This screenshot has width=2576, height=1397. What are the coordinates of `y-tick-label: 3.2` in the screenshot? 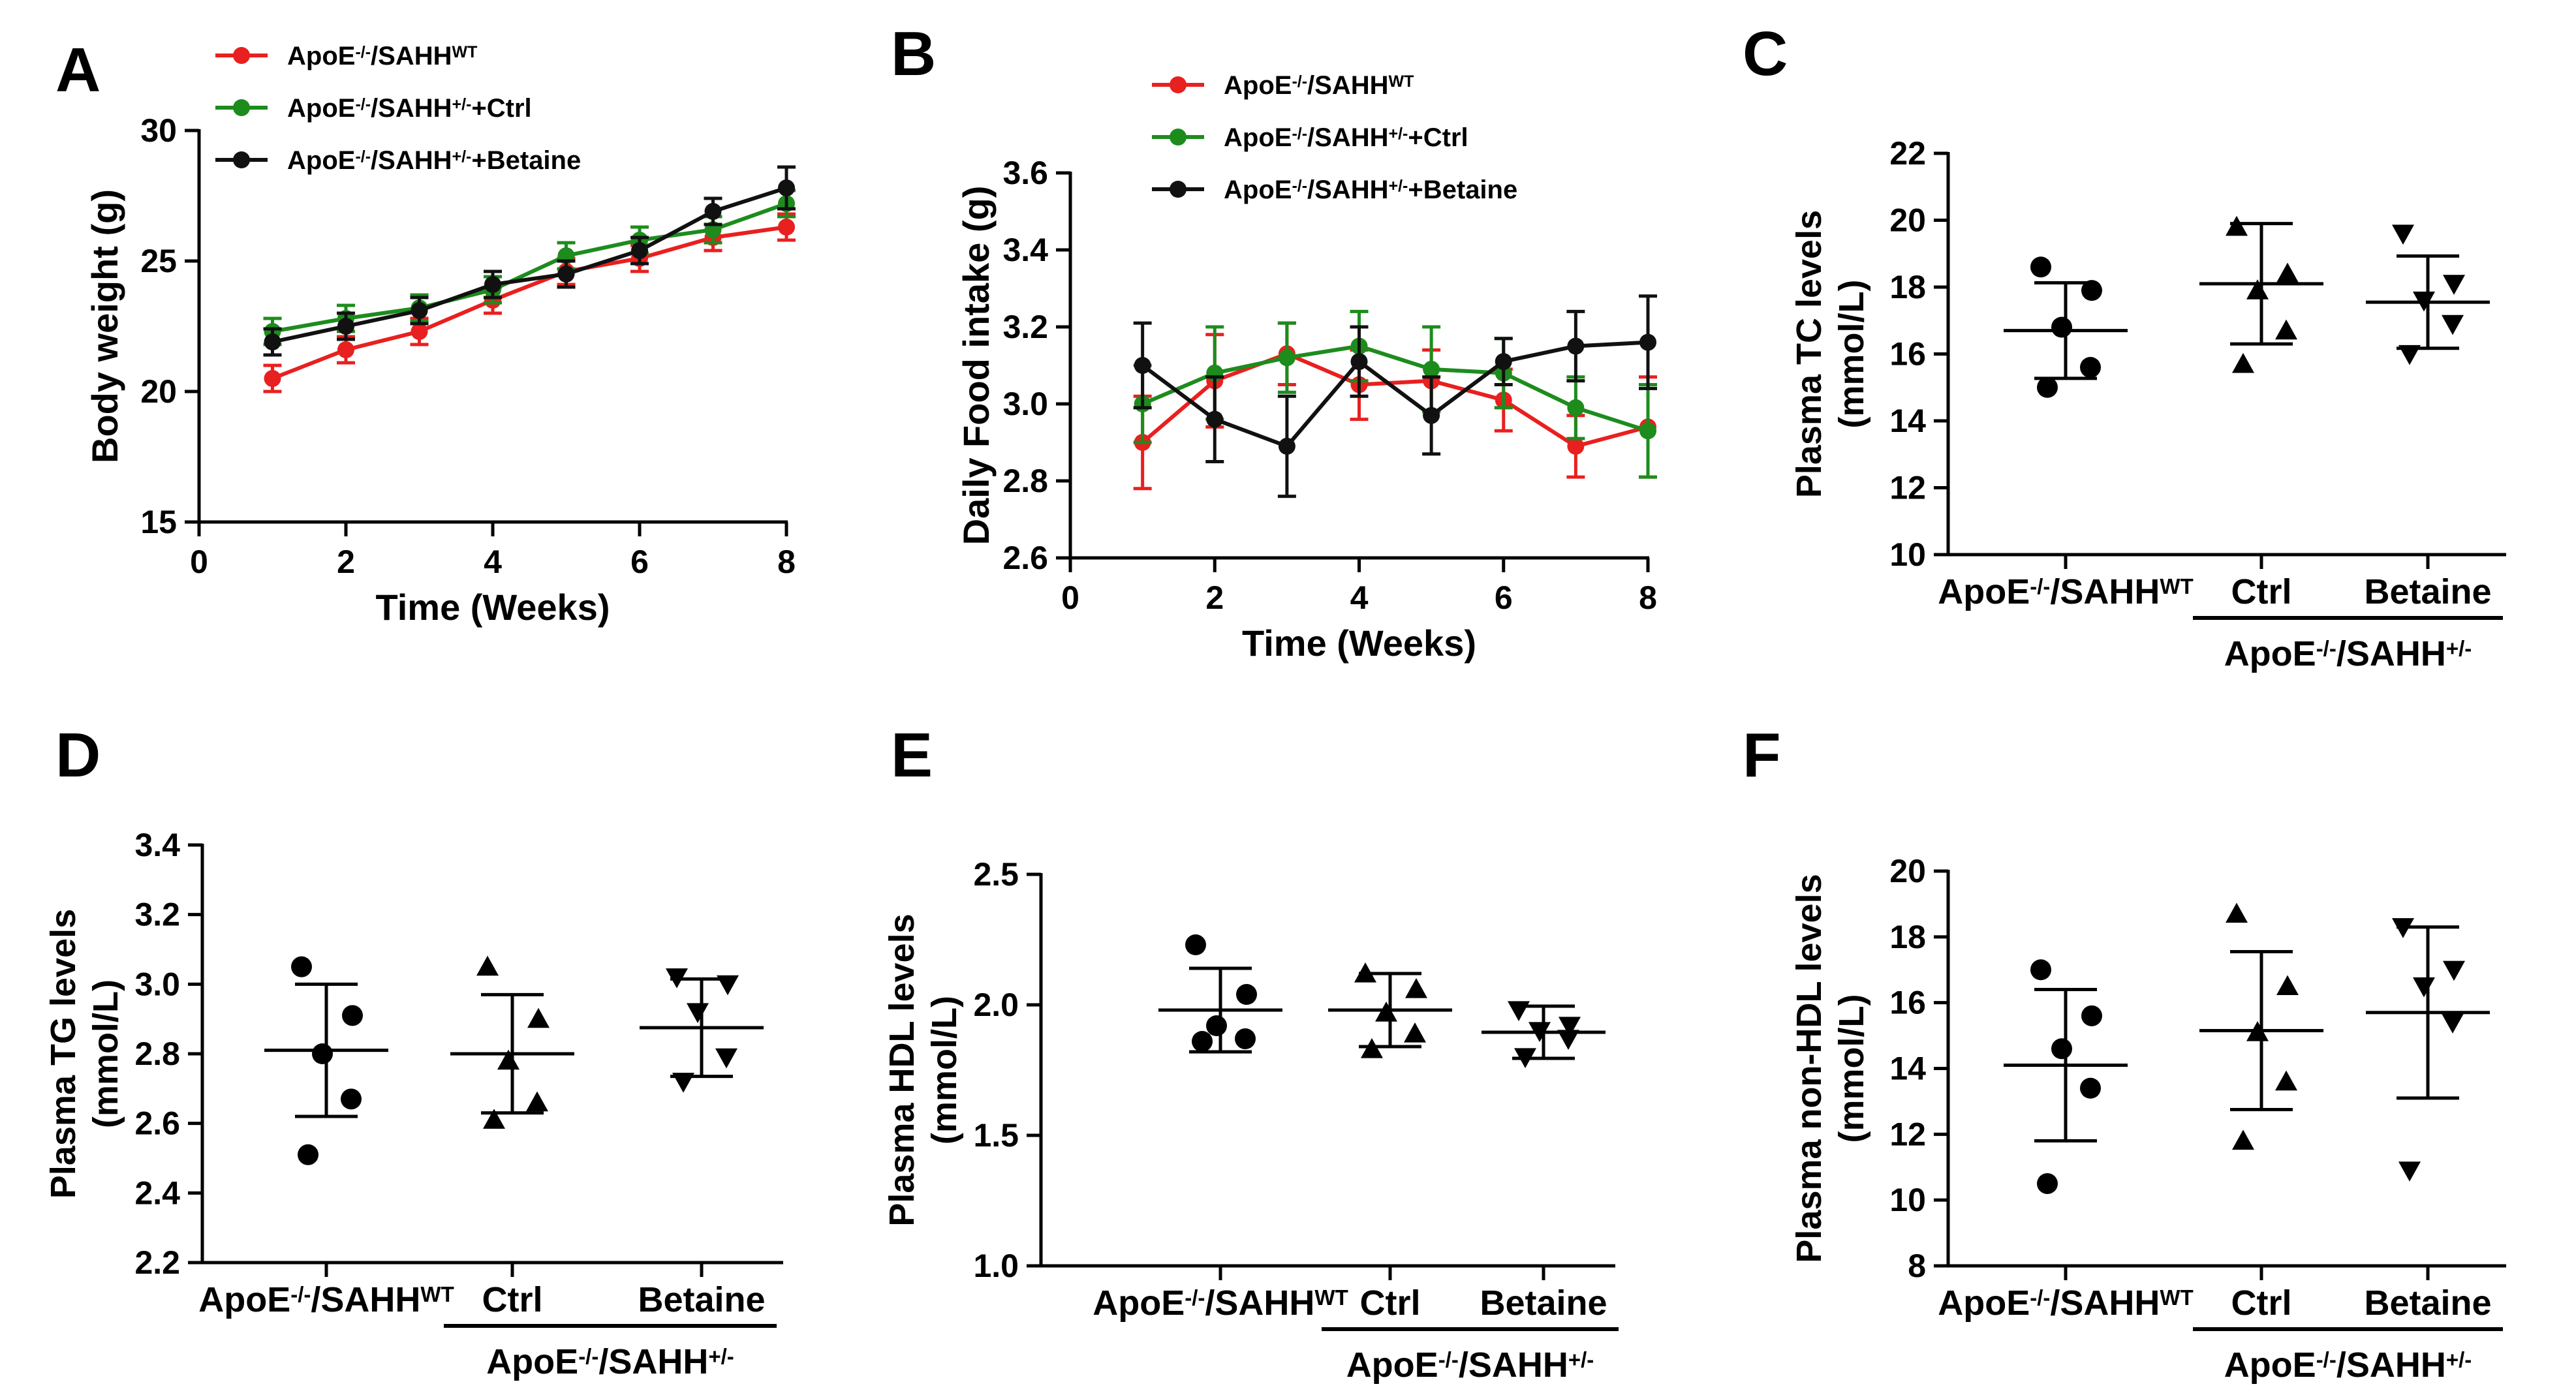 It's located at (1025, 327).